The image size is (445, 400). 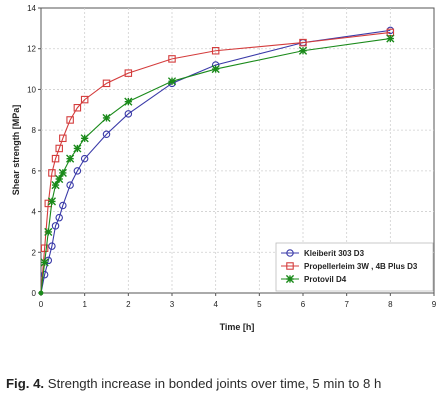 What do you see at coordinates (31, 49) in the screenshot?
I see `y-tick-label: 12` at bounding box center [31, 49].